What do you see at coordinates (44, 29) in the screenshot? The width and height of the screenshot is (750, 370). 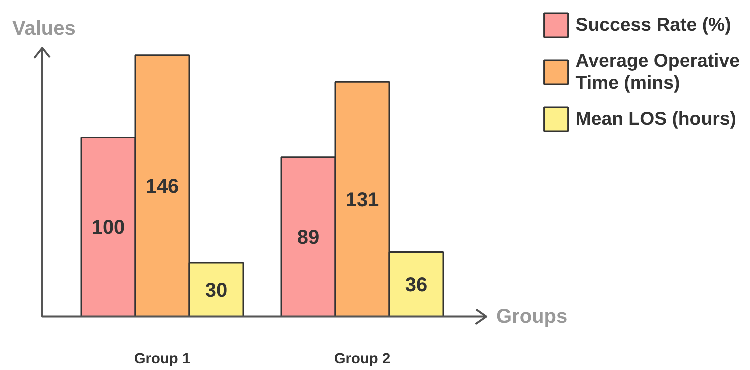 I see `y-axis-title: Values` at bounding box center [44, 29].